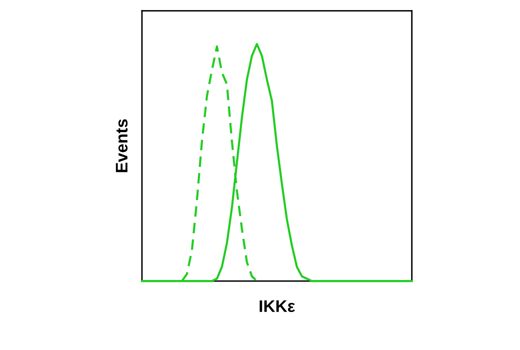  Describe the element at coordinates (277, 306) in the screenshot. I see `x-axis-title: IKKε` at that location.